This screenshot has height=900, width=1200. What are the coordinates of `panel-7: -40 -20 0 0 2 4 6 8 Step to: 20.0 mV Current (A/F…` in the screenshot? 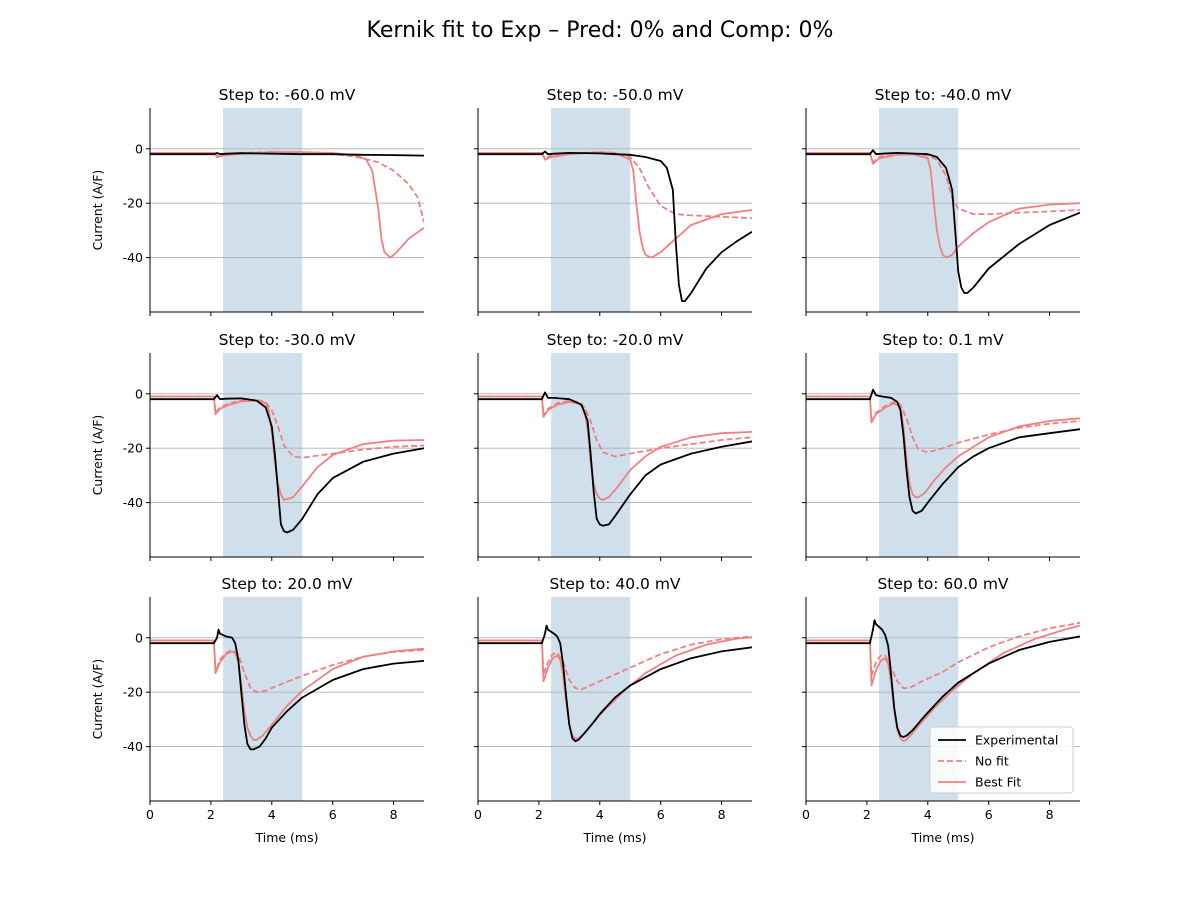 It's located at (257, 710).